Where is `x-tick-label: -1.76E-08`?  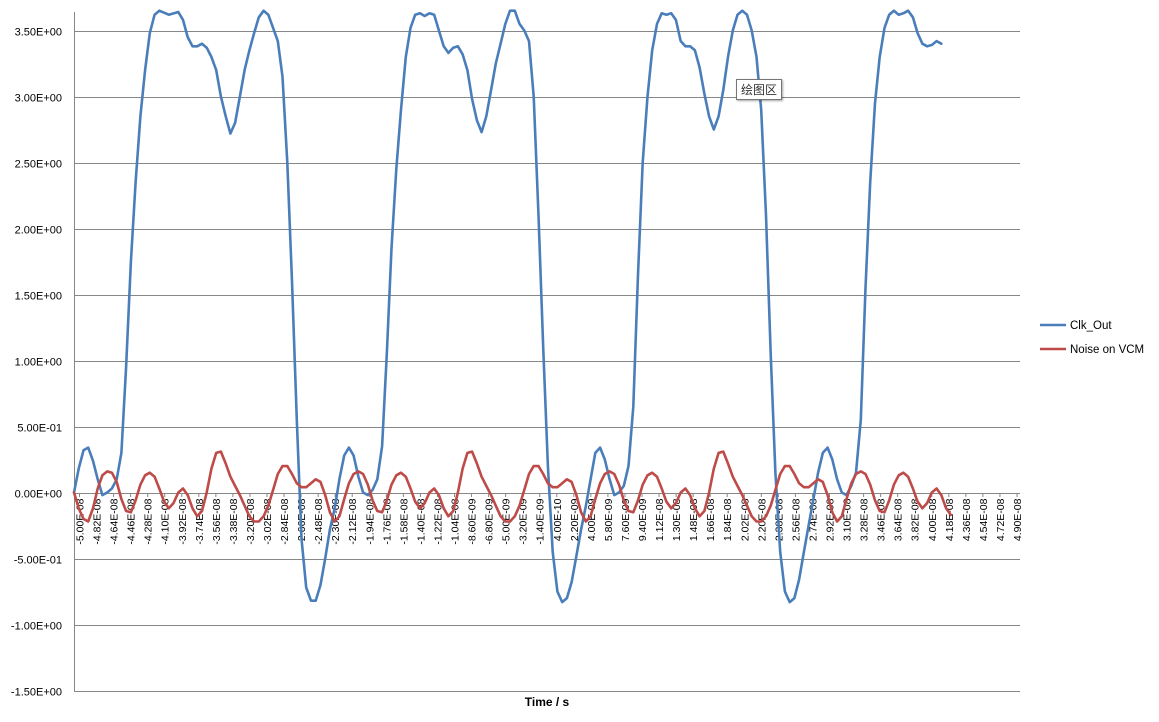
x-tick-label: -1.76E-08 is located at coordinates (387, 521).